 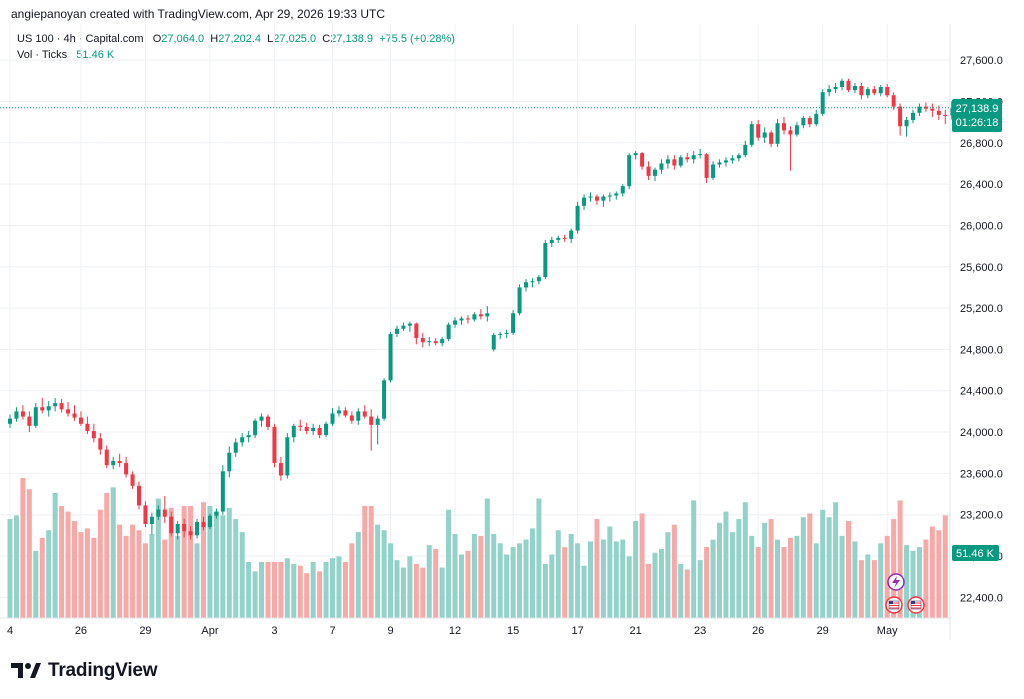 I want to click on tradingview-logo: TradingView, so click(x=84, y=671).